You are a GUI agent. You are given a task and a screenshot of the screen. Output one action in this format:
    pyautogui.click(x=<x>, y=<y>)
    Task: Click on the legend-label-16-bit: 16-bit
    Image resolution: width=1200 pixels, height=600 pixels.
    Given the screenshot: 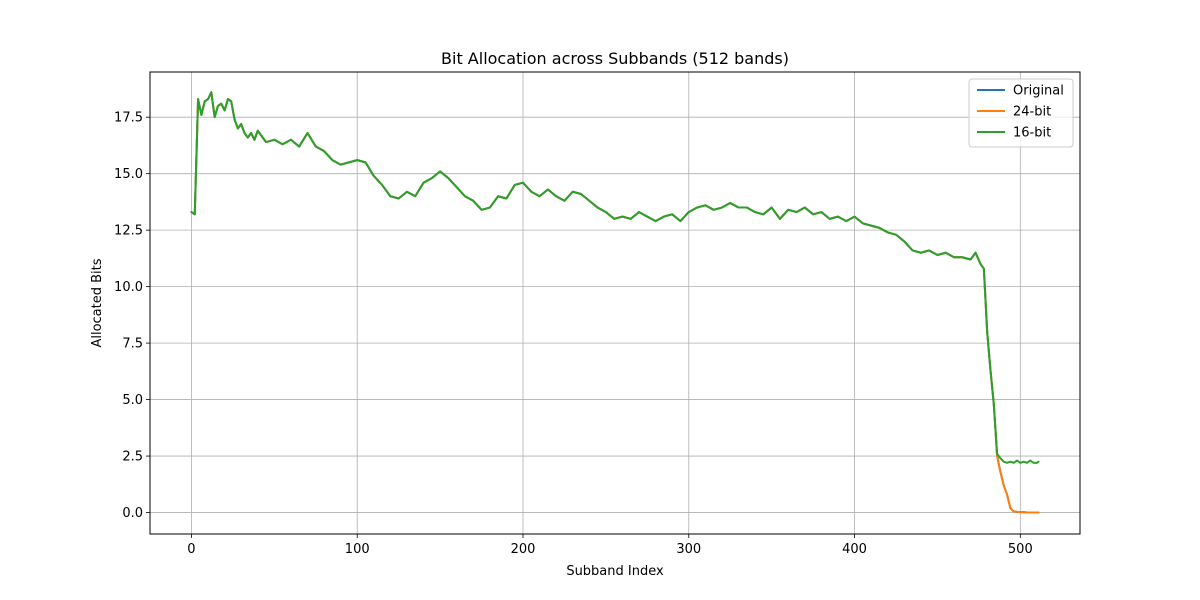 What is the action you would take?
    pyautogui.click(x=1032, y=133)
    